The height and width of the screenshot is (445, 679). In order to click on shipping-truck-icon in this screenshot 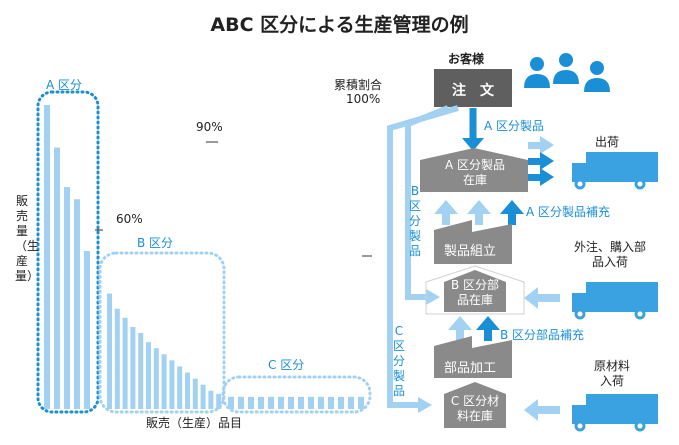, I will do `click(615, 171)`.